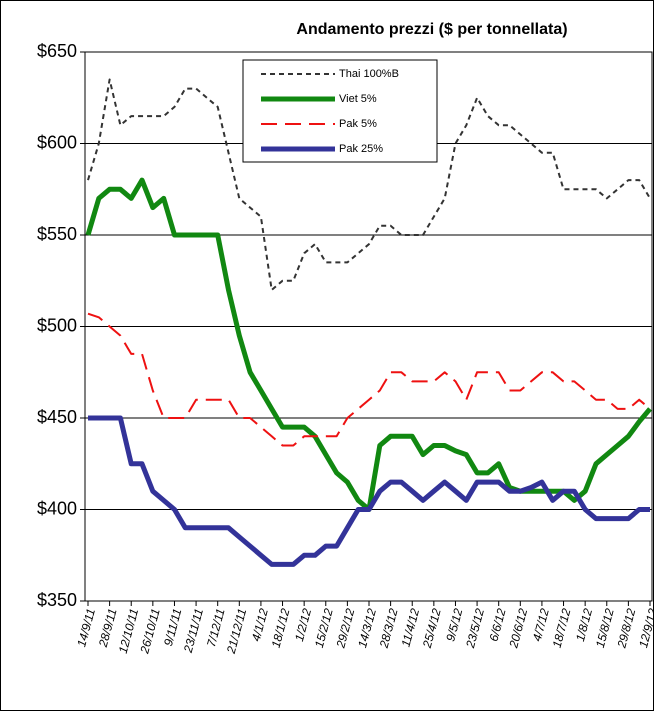 This screenshot has height=711, width=654. What do you see at coordinates (57, 51) in the screenshot?
I see `y-tick-label: $650` at bounding box center [57, 51].